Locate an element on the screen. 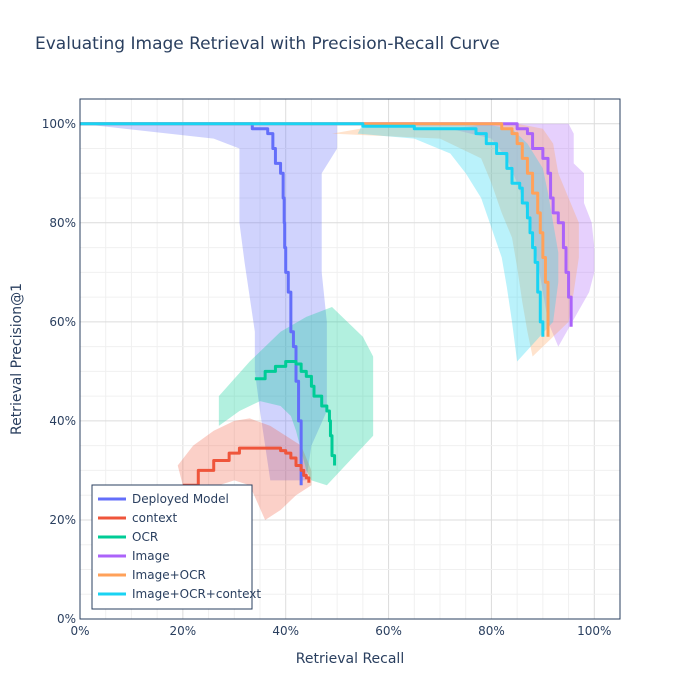  x-tick-label: 0% is located at coordinates (79, 631).